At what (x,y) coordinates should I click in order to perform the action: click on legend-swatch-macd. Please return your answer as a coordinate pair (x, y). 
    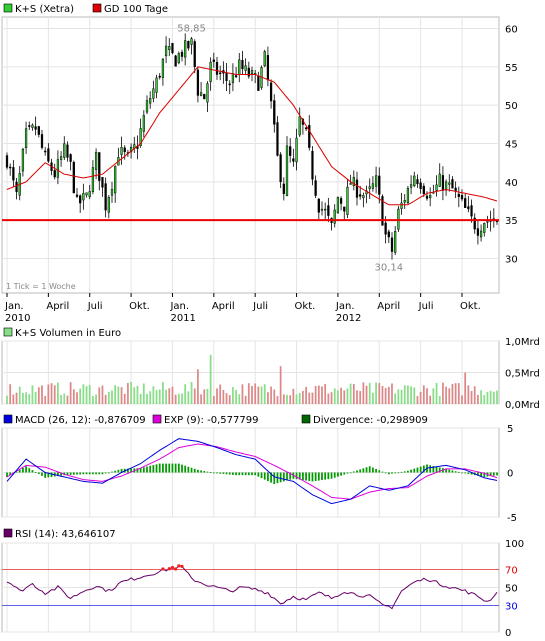
    Looking at the image, I should click on (8, 419).